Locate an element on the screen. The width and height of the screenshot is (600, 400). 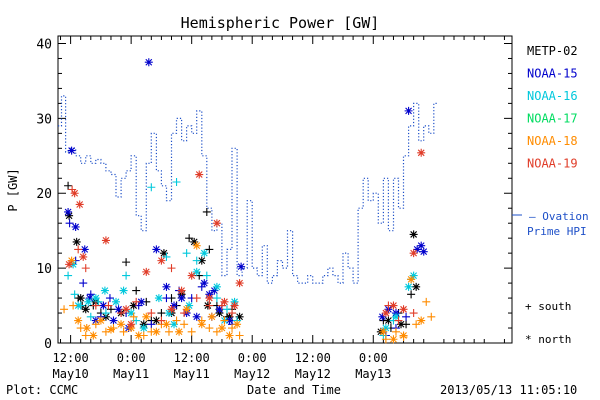
y-tick-label: 40 is located at coordinates (44, 44).